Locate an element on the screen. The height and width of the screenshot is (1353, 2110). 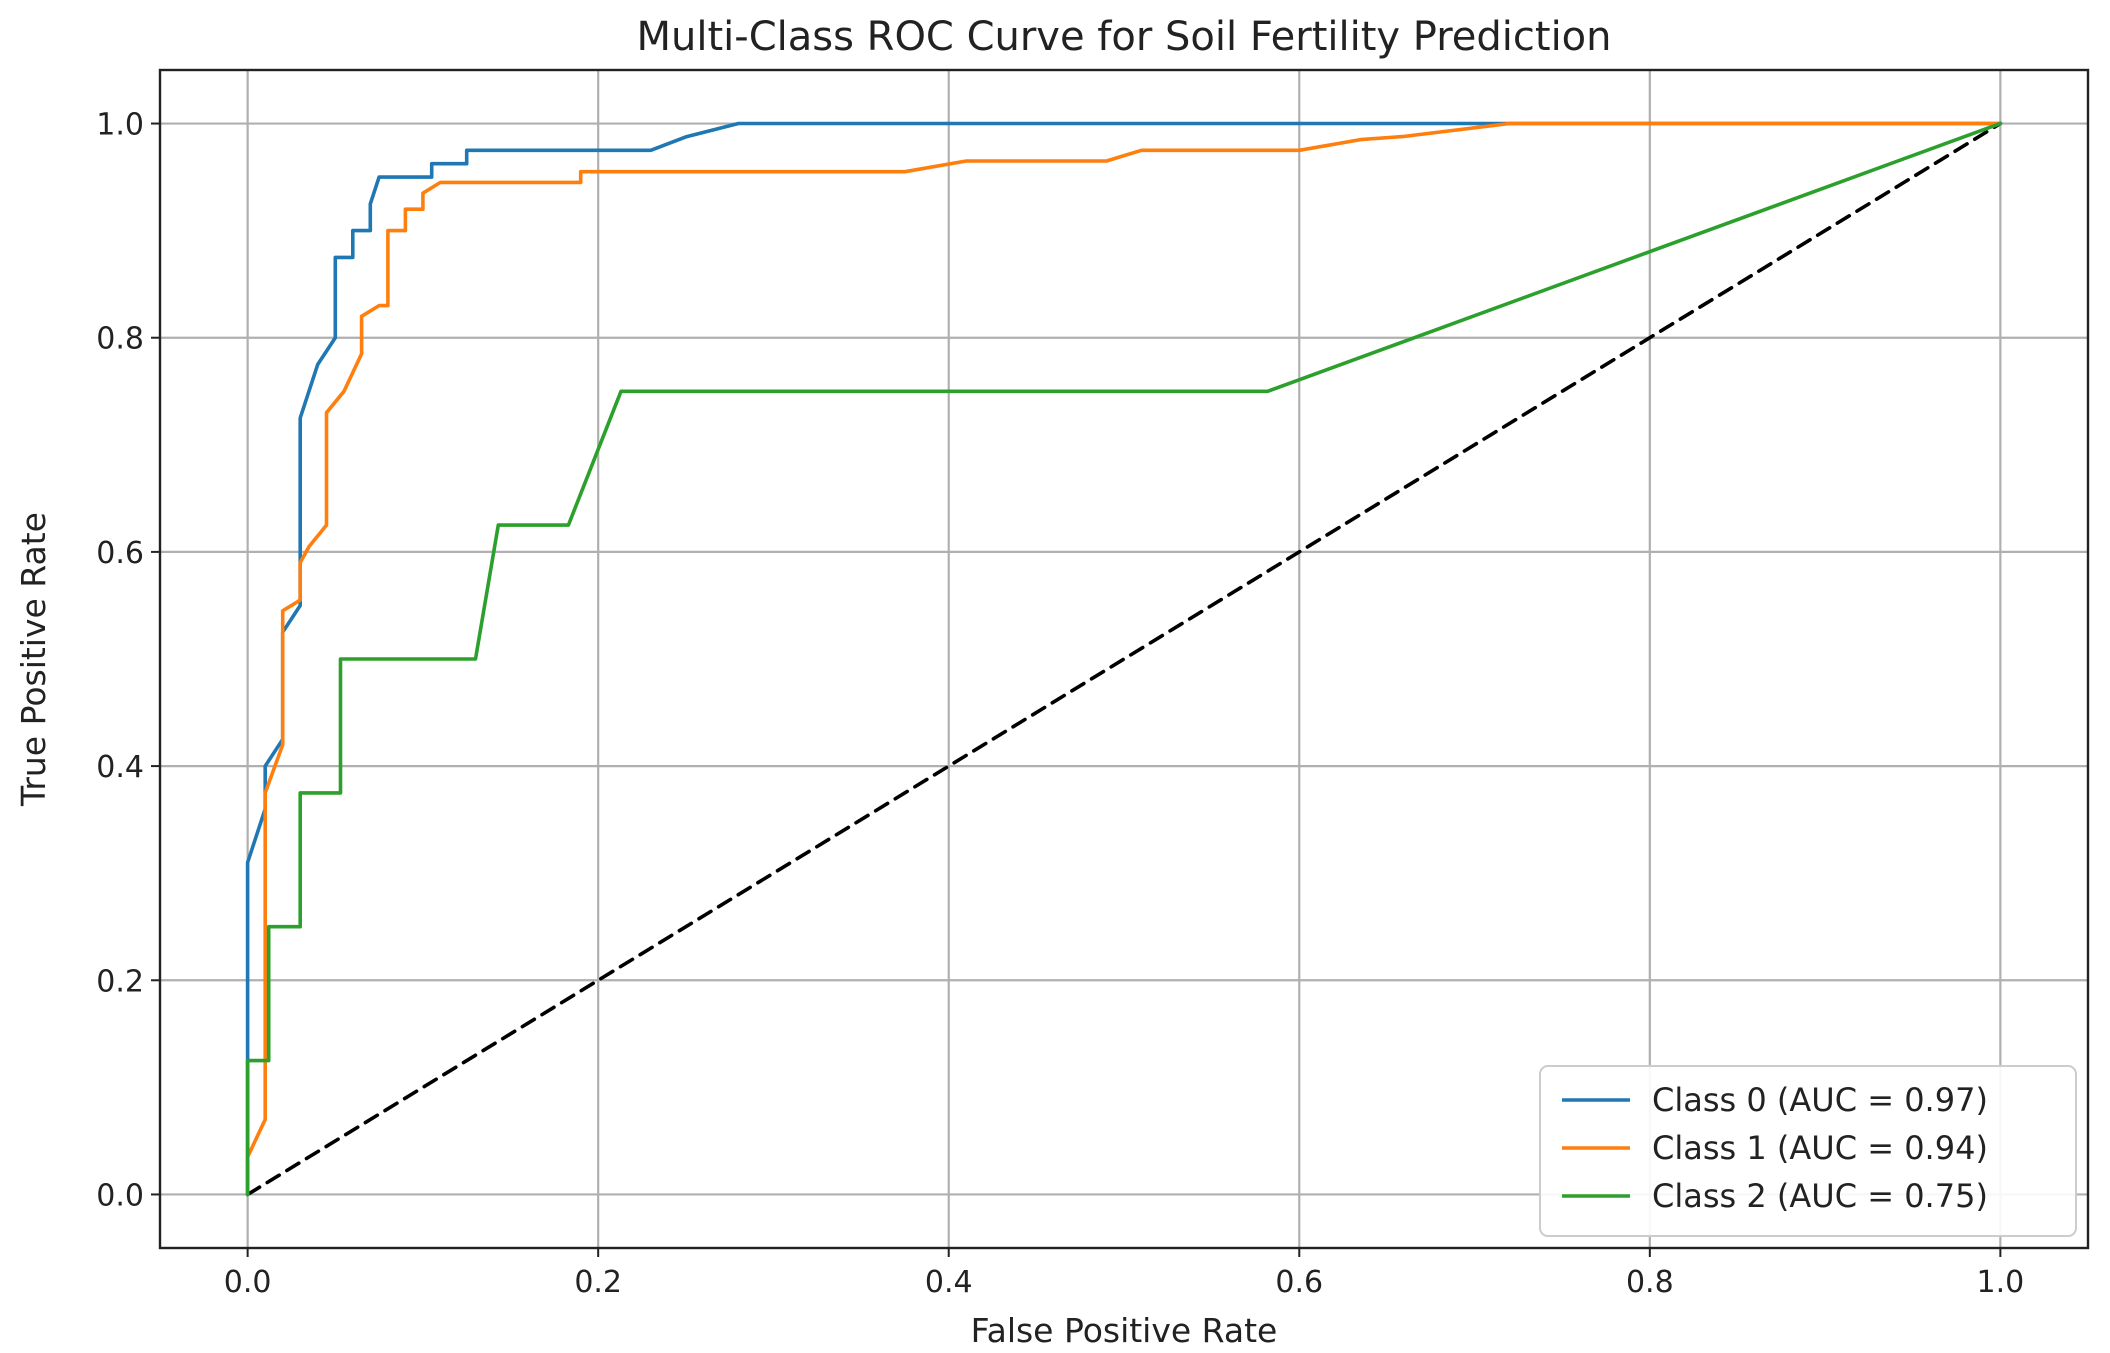
y-tick-label: 0.6 is located at coordinates (120, 553).